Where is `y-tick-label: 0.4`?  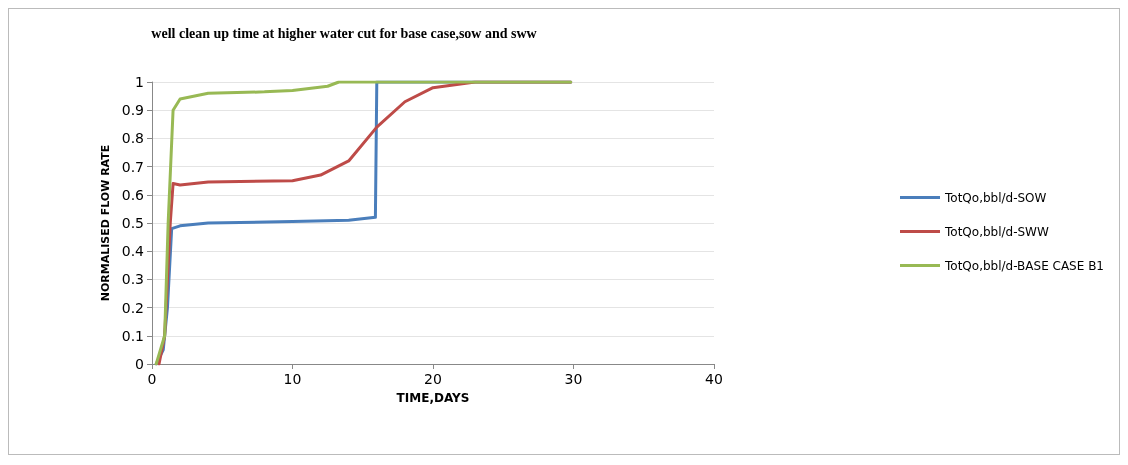 y-tick-label: 0.4 is located at coordinates (133, 251).